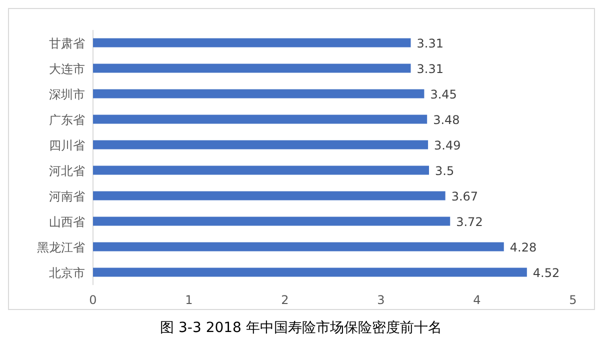 This screenshot has width=602, height=340. Describe the element at coordinates (469, 221) in the screenshot. I see `data-label: 3.72` at that location.